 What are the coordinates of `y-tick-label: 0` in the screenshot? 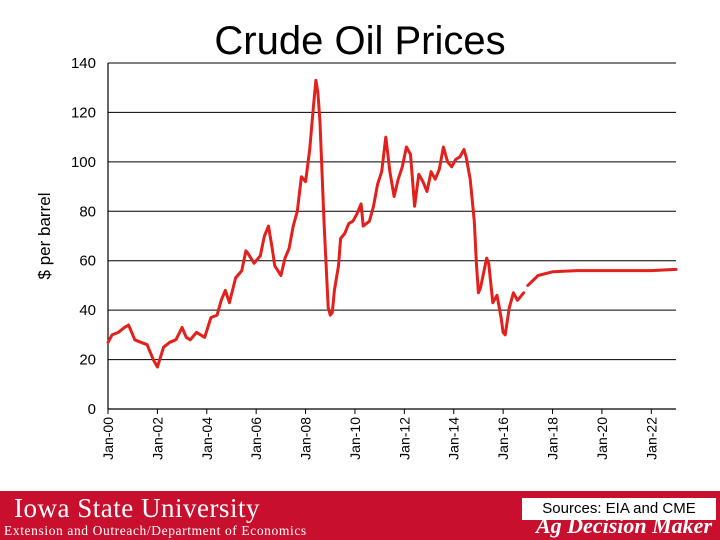 It's located at (92, 409).